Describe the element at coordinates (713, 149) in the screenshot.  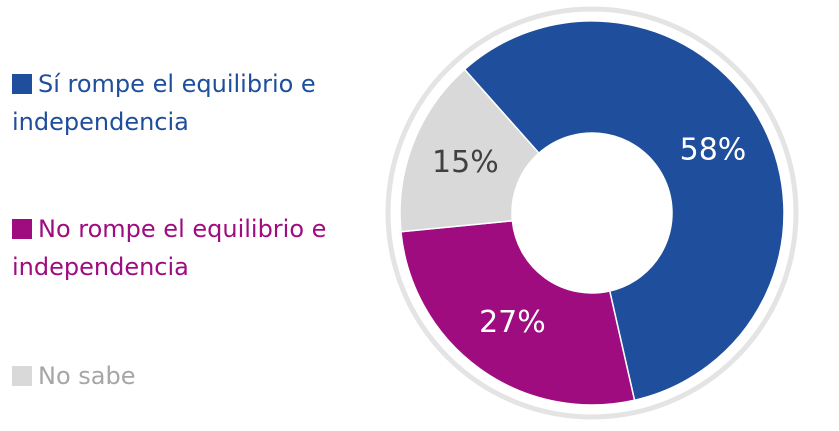
I see `data-label: 58%` at that location.